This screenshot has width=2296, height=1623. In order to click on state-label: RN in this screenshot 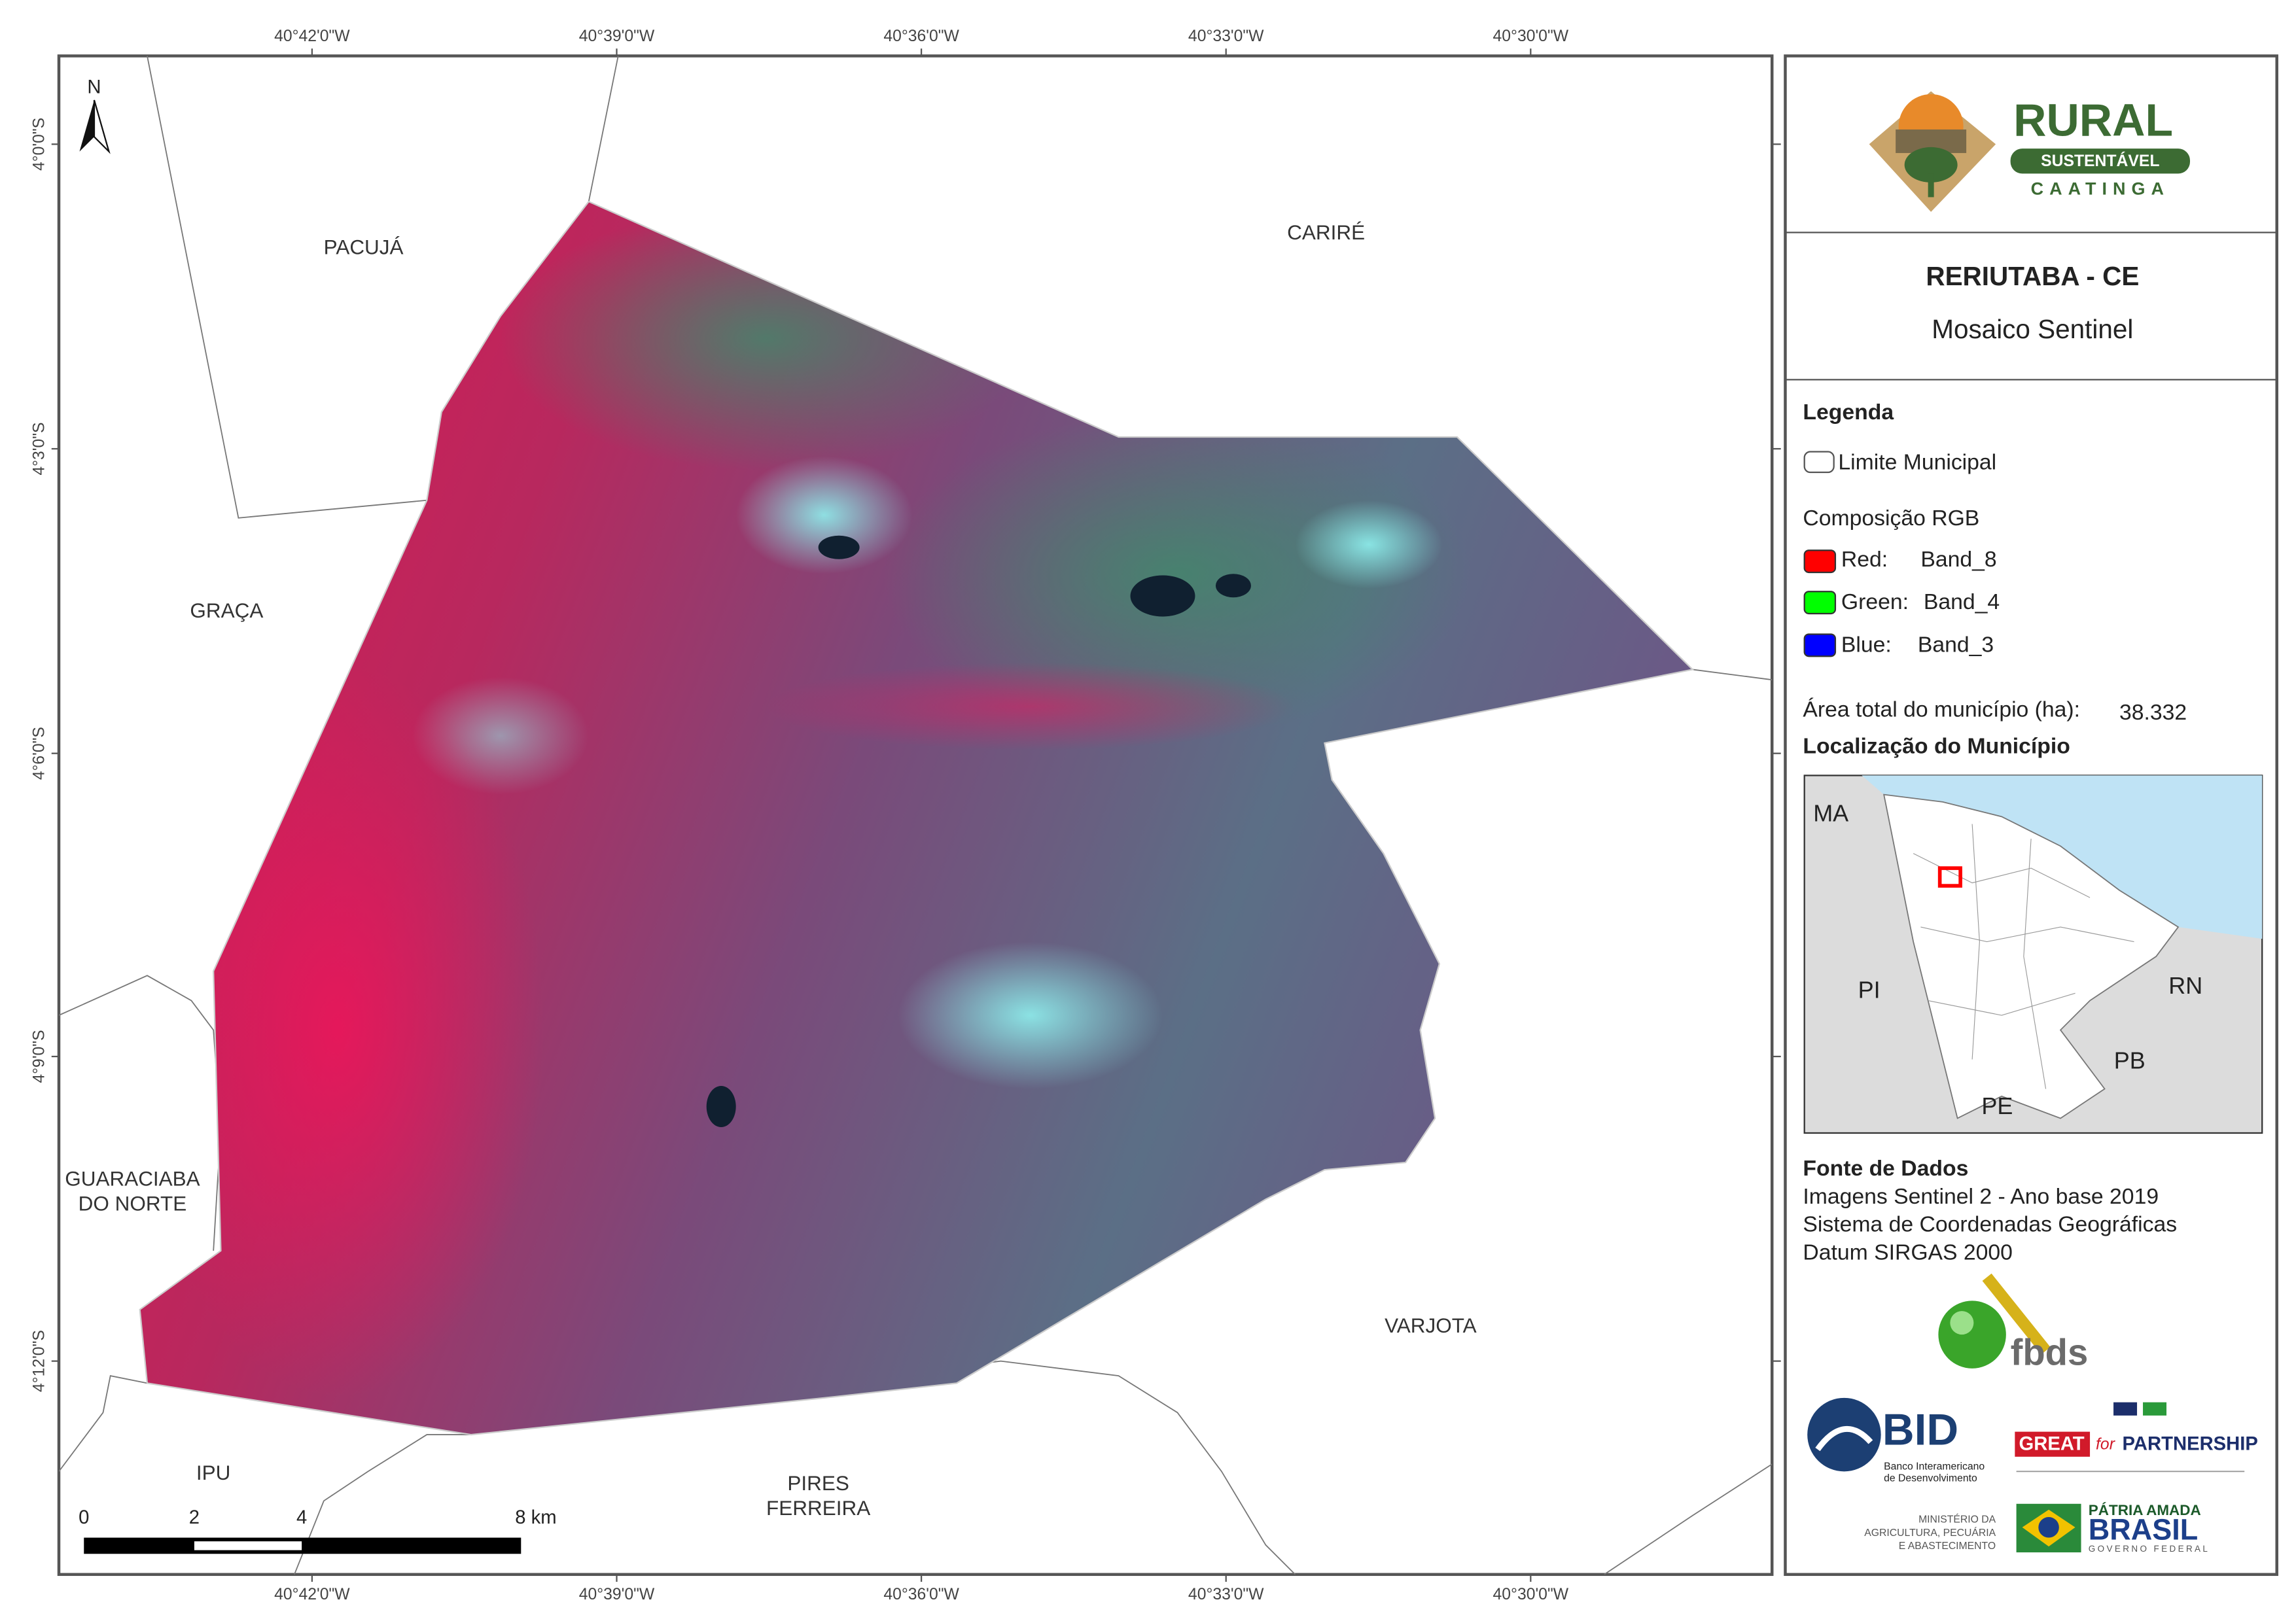, I will do `click(2185, 986)`.